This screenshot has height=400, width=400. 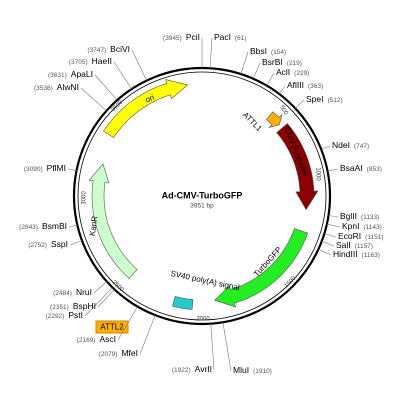 I want to click on feature-label: ATTL2, so click(x=112, y=327).